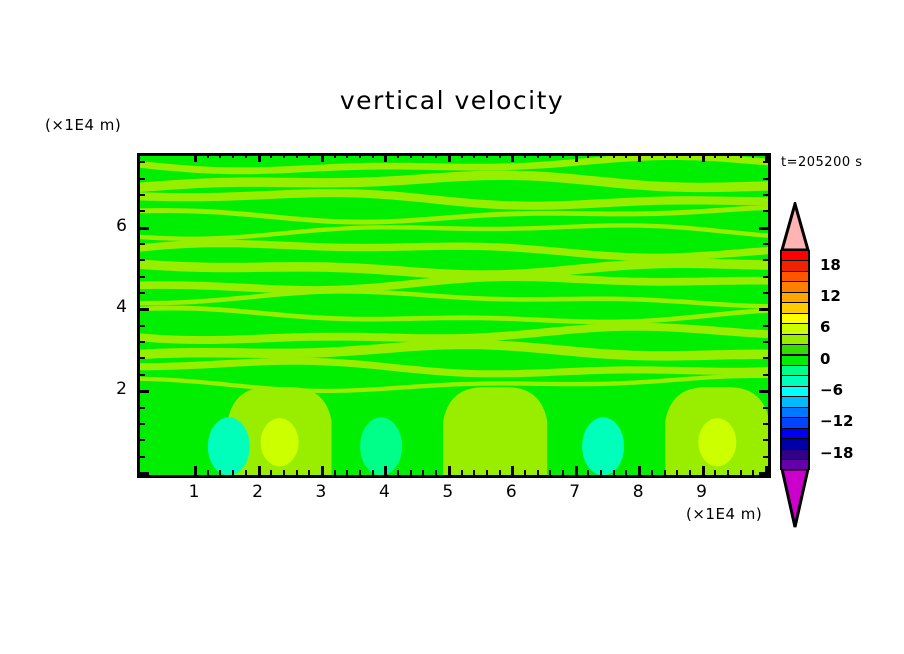 The width and height of the screenshot is (904, 654). What do you see at coordinates (825, 358) in the screenshot?
I see `colorbar-tick-label: 0` at bounding box center [825, 358].